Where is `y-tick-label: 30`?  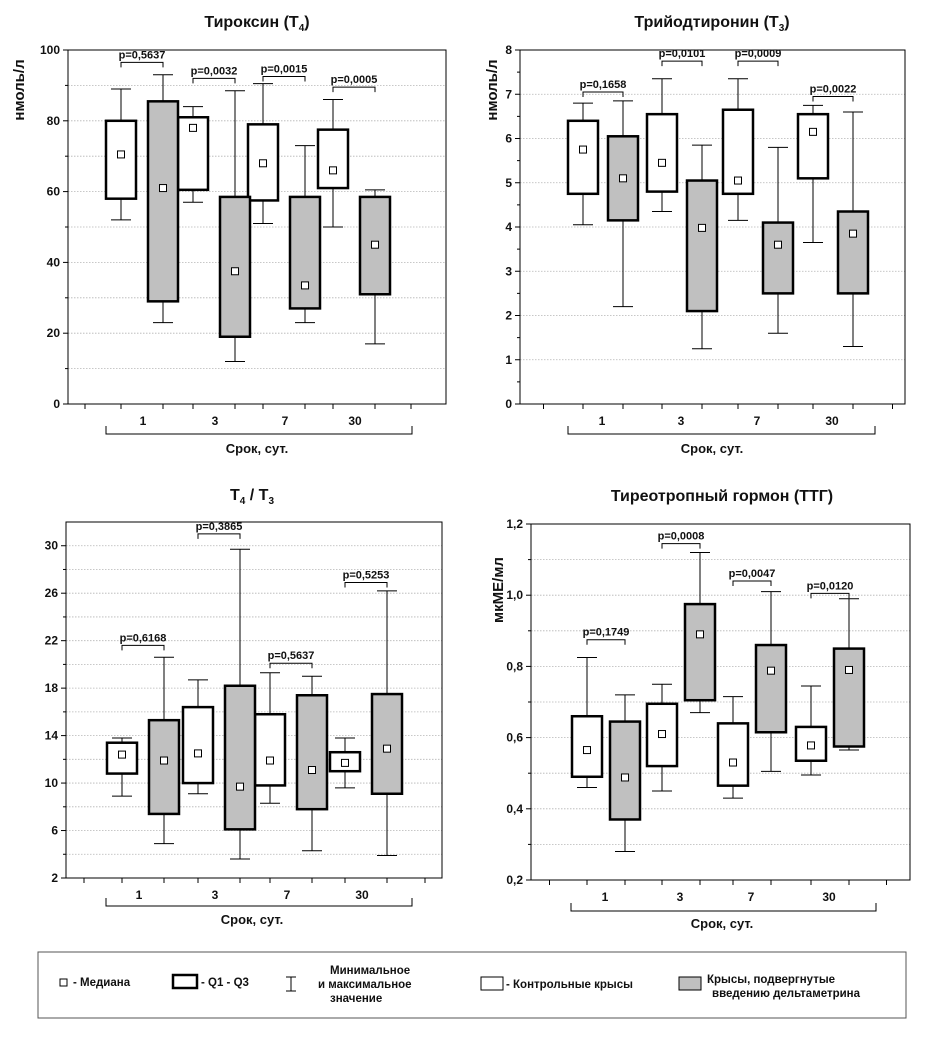 y-tick-label: 30 is located at coordinates (52, 546).